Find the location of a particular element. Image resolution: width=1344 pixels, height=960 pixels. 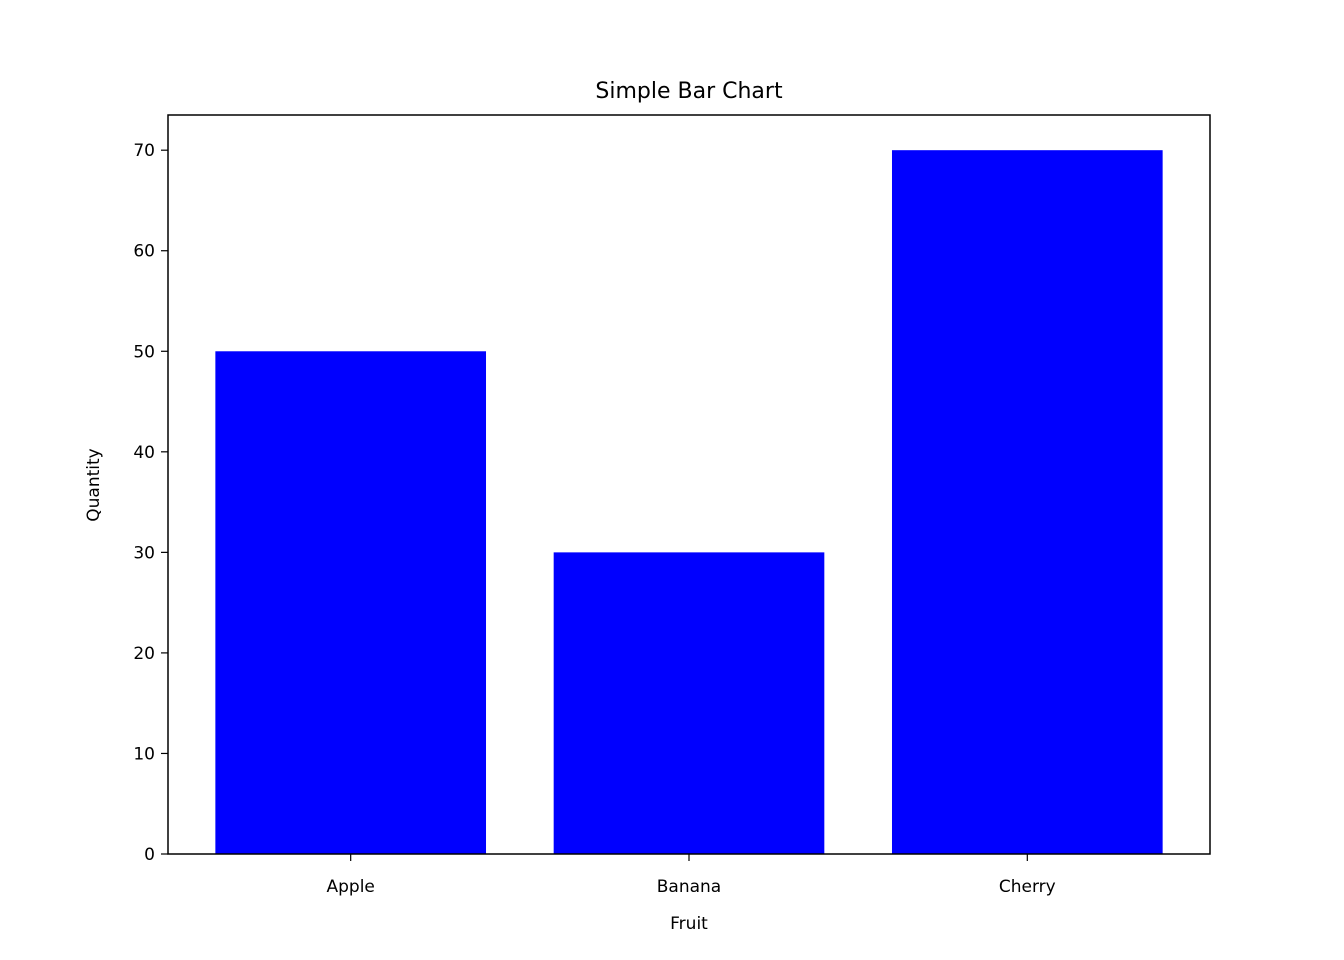

y-axis-label: Quantity is located at coordinates (94, 484).